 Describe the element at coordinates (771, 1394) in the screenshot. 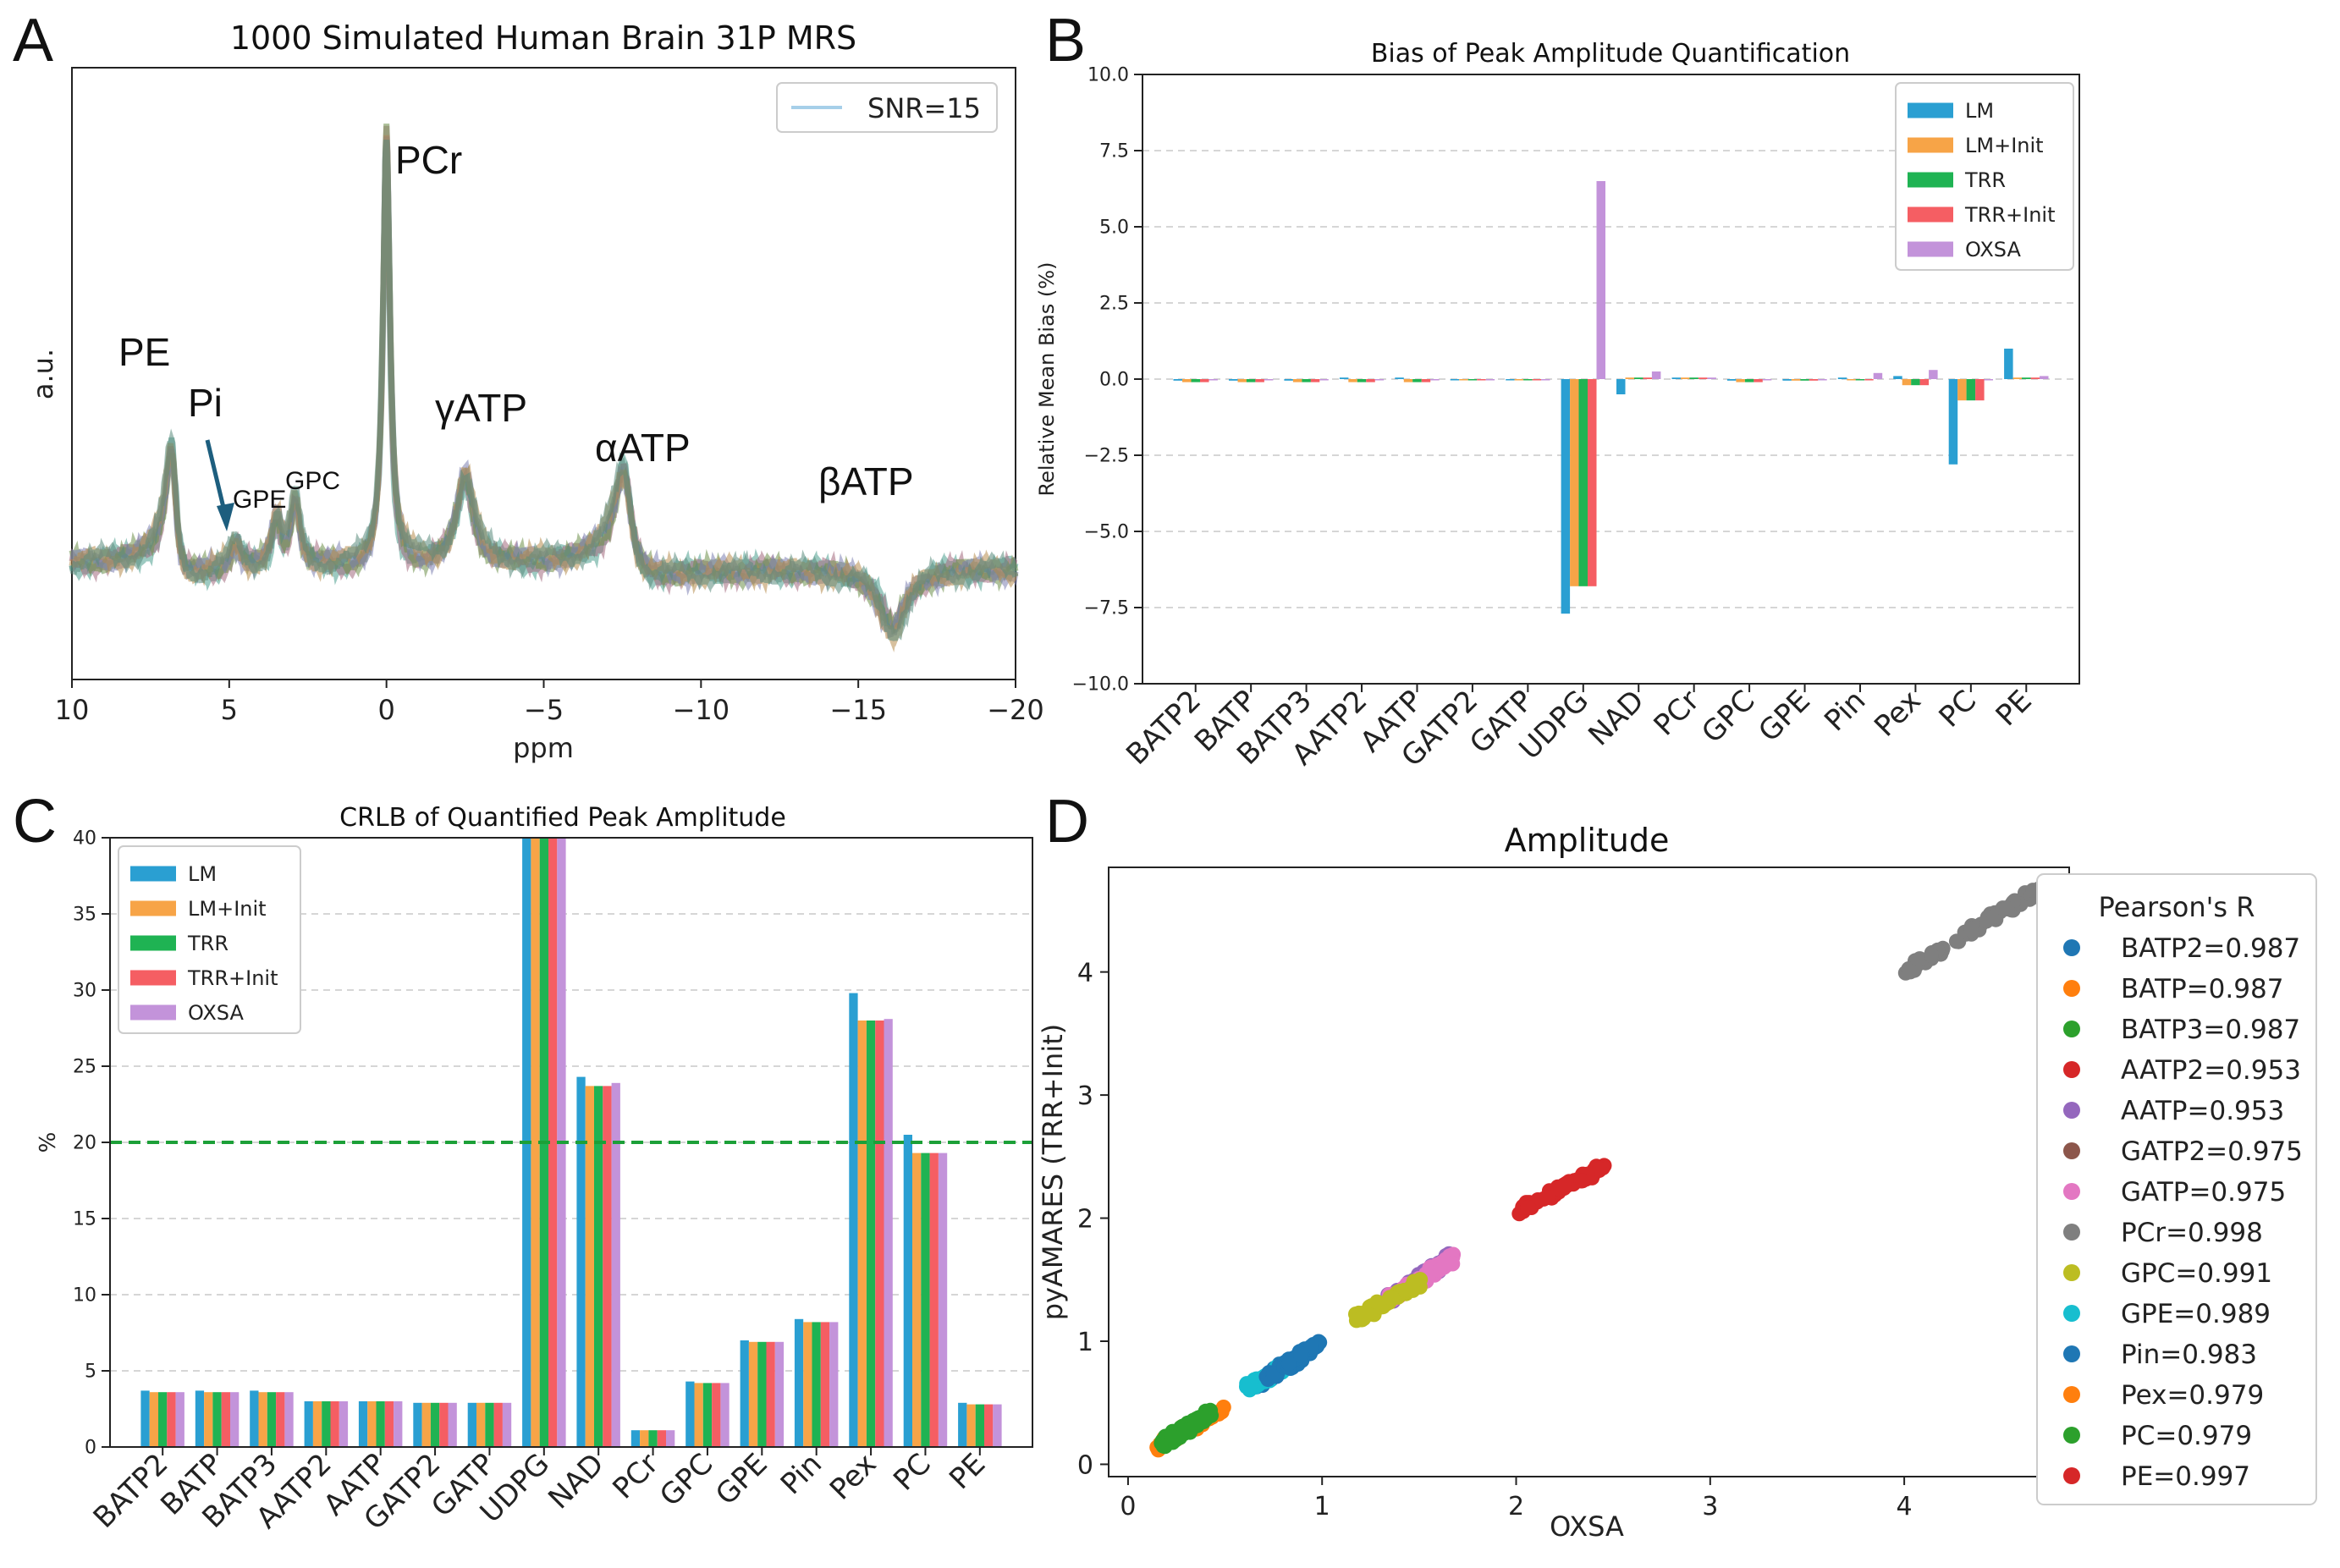

I see `bar-trr-init-gpe` at that location.